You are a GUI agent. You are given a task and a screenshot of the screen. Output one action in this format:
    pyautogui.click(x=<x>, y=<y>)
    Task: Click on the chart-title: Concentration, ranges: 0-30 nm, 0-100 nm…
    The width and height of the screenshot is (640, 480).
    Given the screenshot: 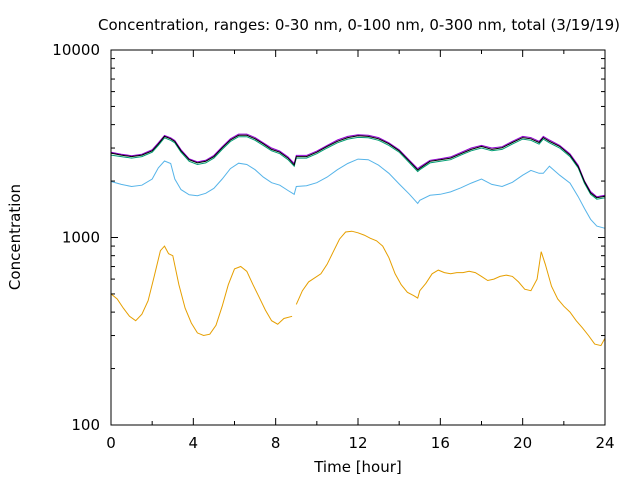 What is the action you would take?
    pyautogui.click(x=359, y=25)
    